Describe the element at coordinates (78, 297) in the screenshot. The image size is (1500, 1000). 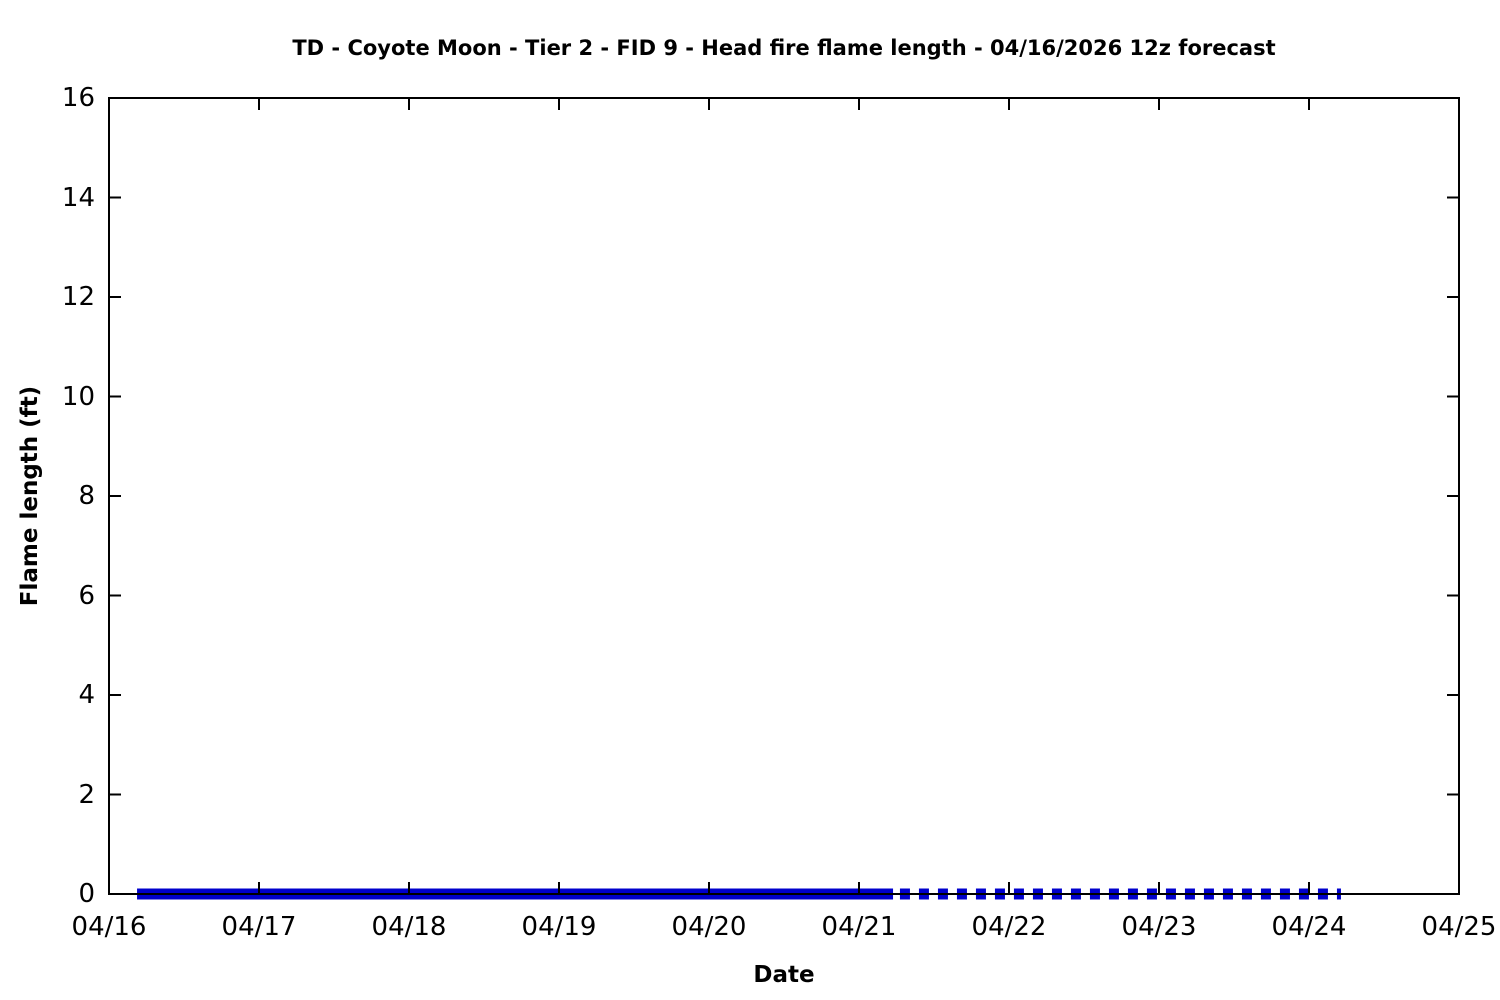
I see `y-tick-label-12: 12` at that location.